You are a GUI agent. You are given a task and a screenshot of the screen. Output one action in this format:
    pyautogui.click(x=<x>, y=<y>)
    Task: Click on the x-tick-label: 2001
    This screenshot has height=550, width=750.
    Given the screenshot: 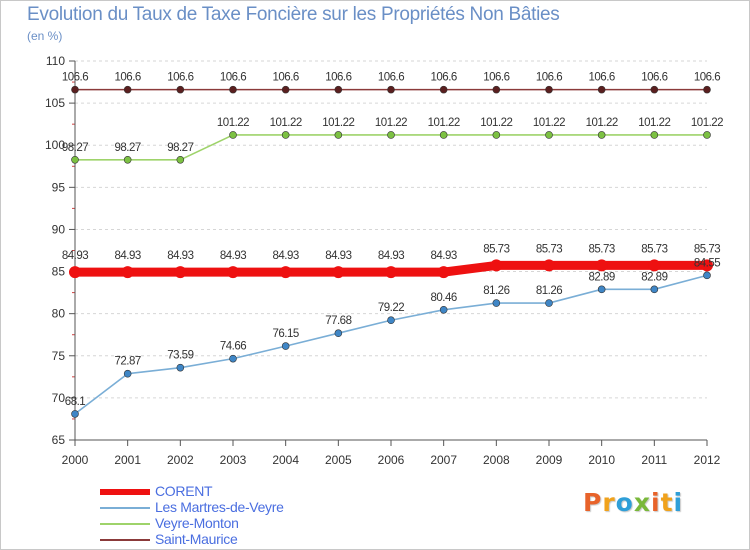 What is the action you would take?
    pyautogui.click(x=127, y=460)
    